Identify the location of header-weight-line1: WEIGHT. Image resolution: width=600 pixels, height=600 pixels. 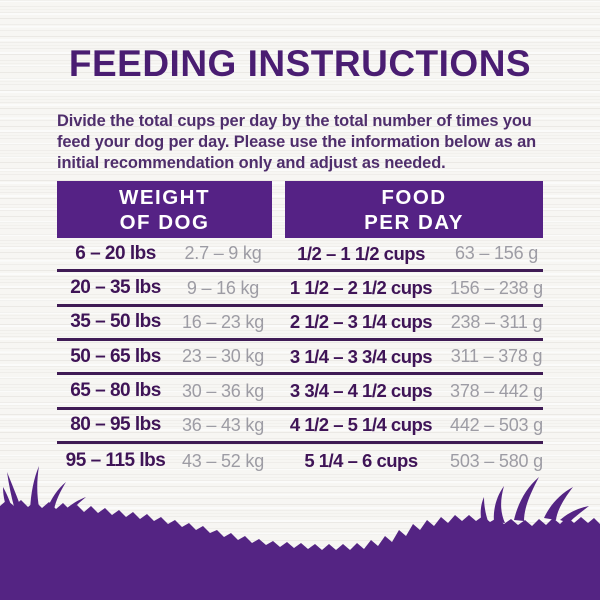
(164, 197).